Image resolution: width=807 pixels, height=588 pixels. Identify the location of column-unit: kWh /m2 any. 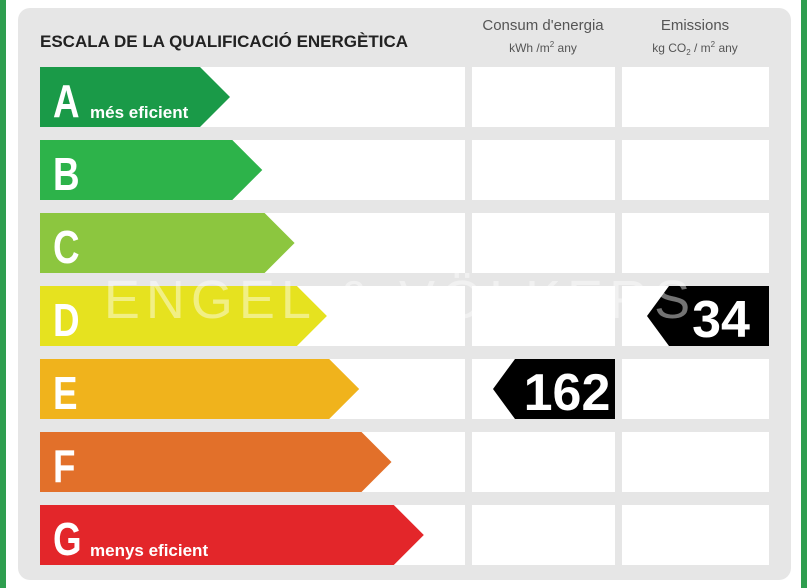
(543, 47).